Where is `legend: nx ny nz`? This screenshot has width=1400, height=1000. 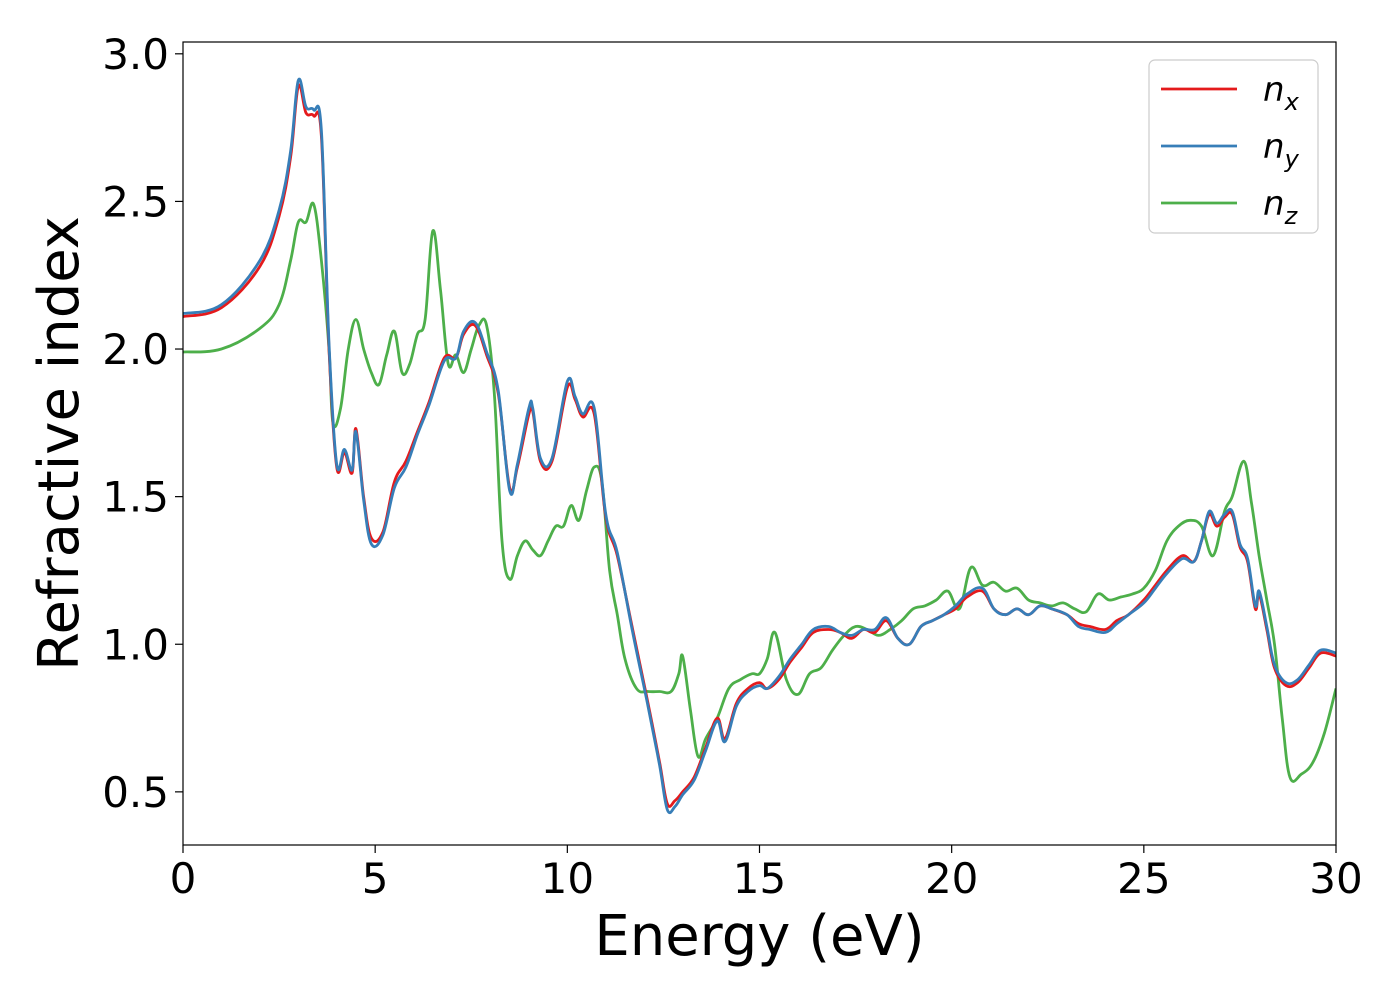
legend: nx ny nz is located at coordinates (1233, 146).